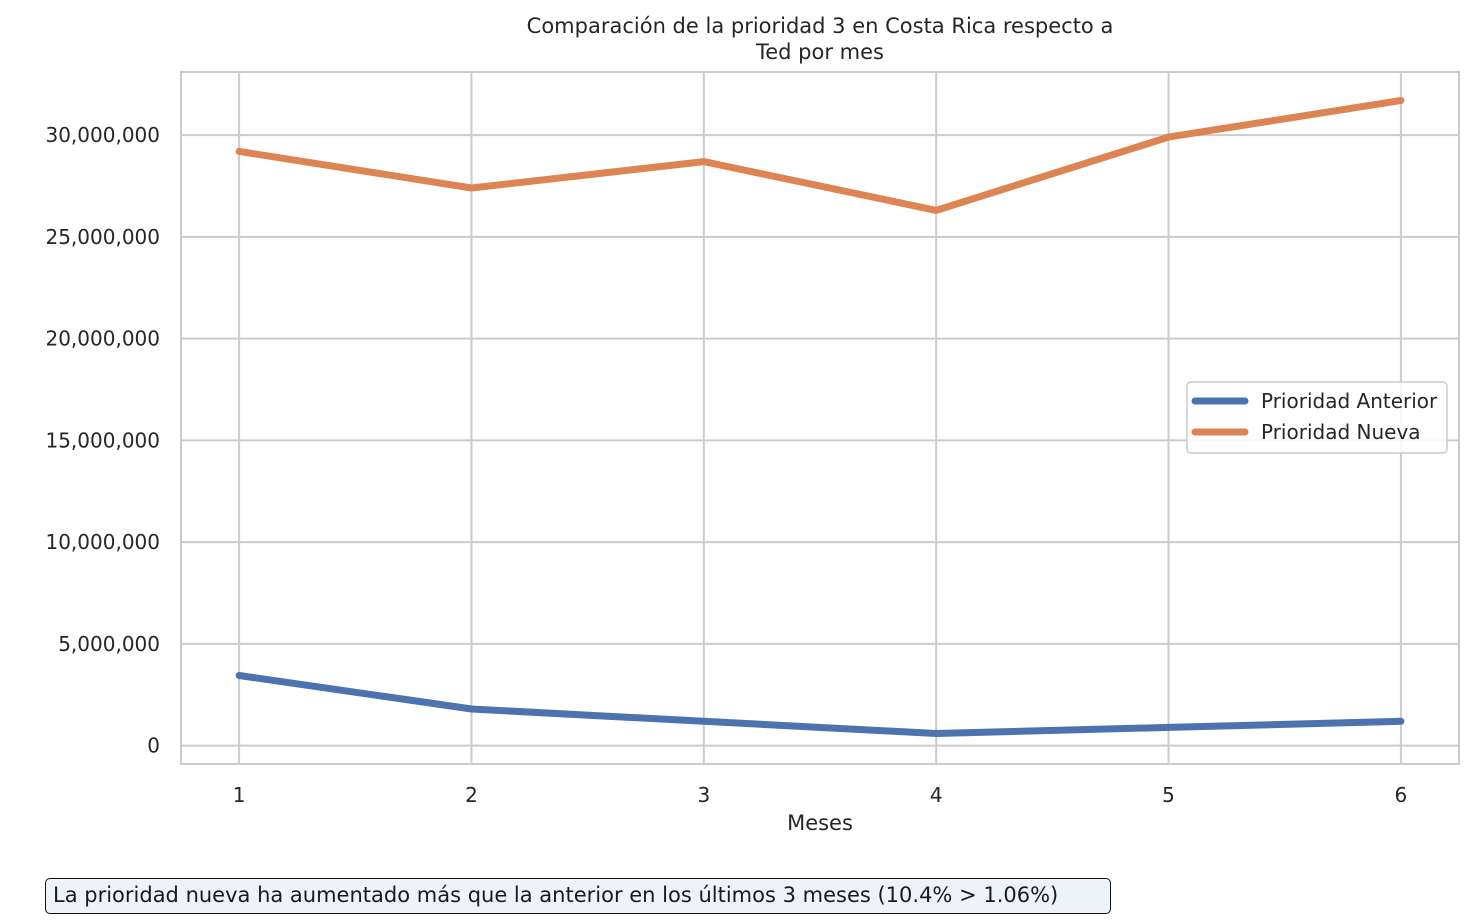 The width and height of the screenshot is (1474, 923). Describe the element at coordinates (102, 135) in the screenshot. I see `y-tick-label: 30,000,000` at that location.